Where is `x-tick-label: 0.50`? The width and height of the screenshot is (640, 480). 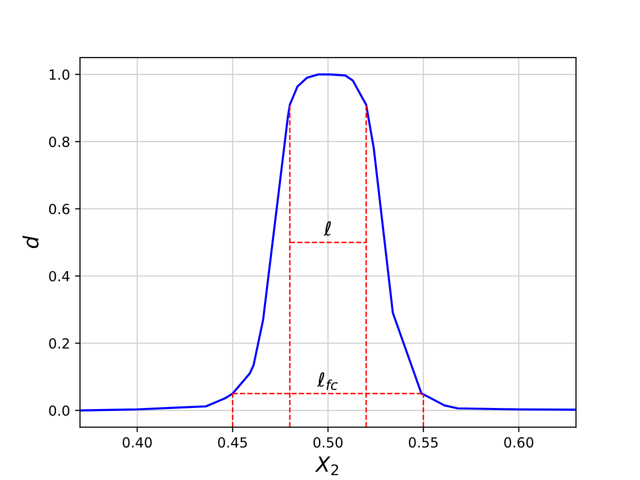 x-tick-label: 0.50 is located at coordinates (328, 442).